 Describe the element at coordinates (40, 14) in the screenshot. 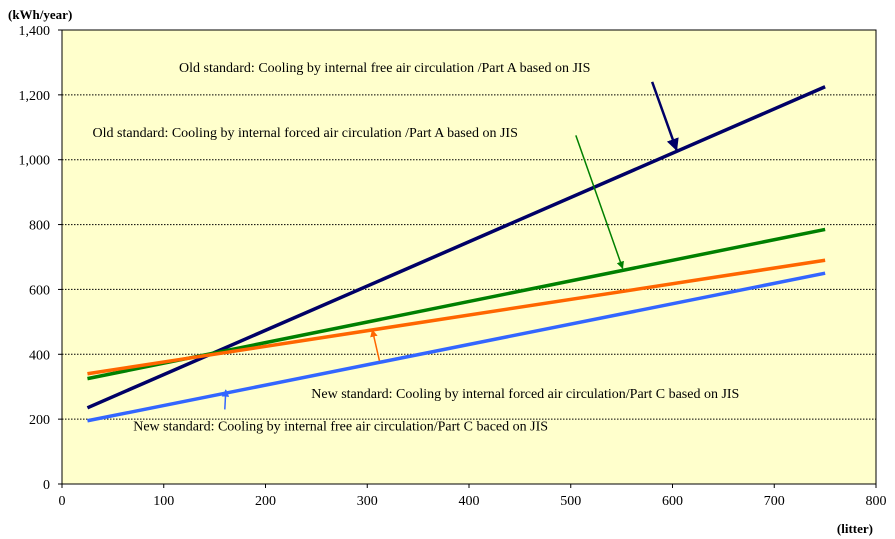

I see `y-axis-unit: (kWh/year)` at that location.